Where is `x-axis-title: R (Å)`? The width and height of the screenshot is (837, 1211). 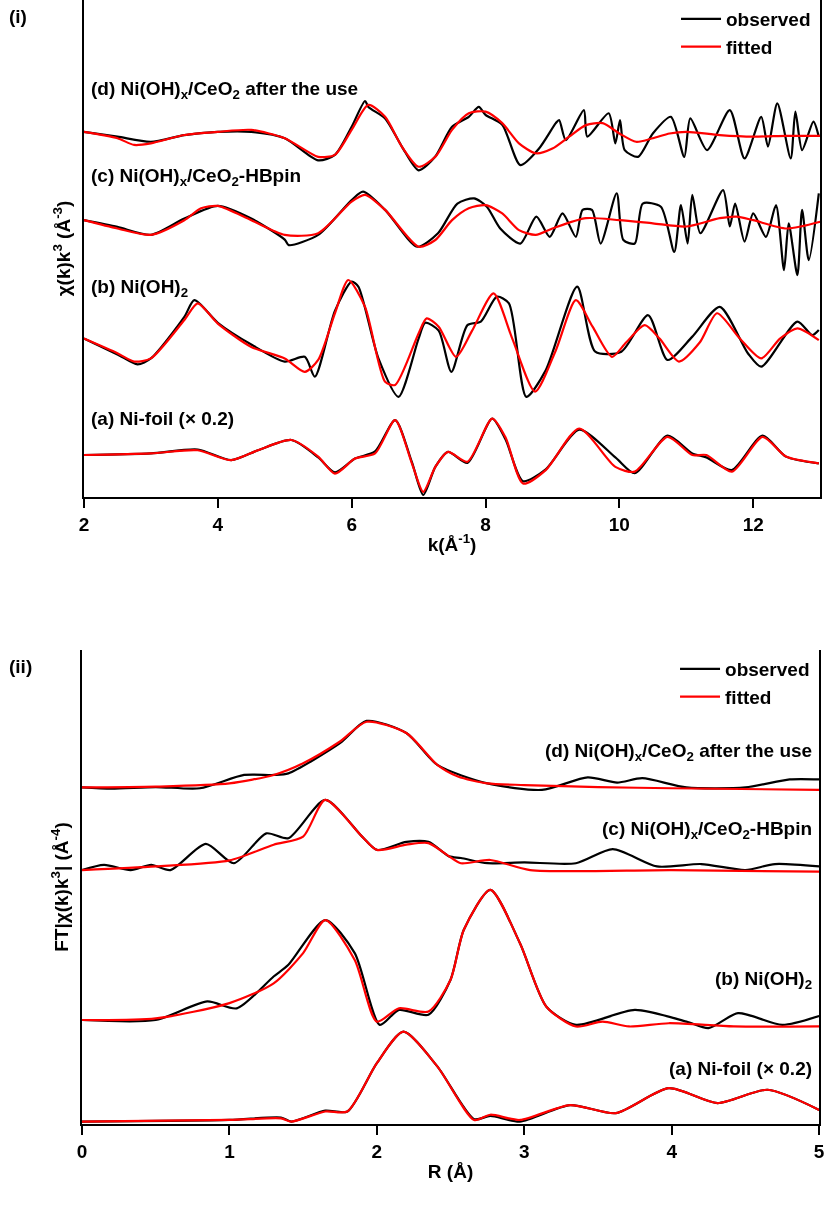 x-axis-title: R (Å) is located at coordinates (450, 1172).